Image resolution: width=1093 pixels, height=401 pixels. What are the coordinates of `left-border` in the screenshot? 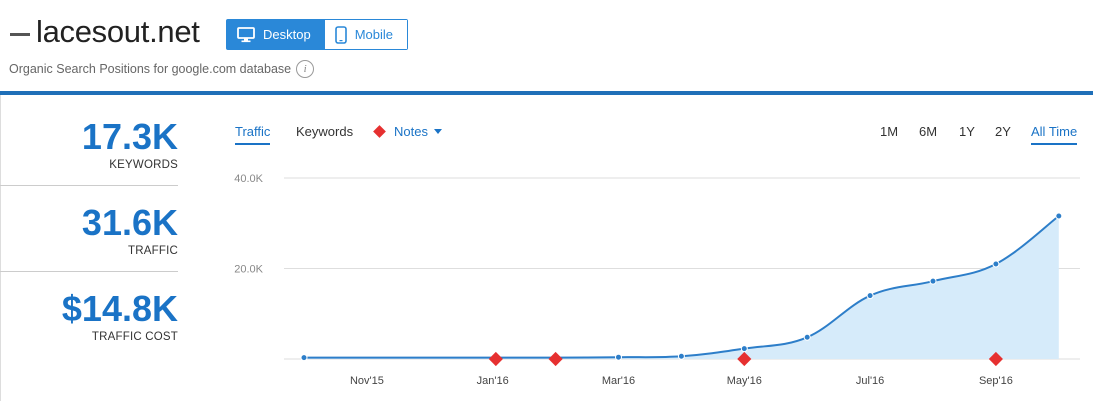 It's located at (0, 248).